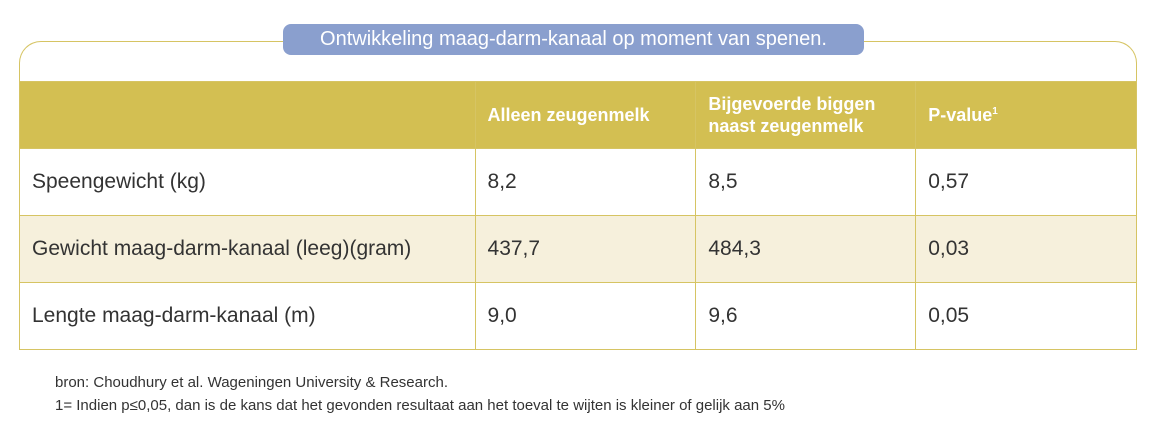 The width and height of the screenshot is (1153, 446). What do you see at coordinates (247, 182) in the screenshot?
I see `row-label: Speengewicht (kg)` at bounding box center [247, 182].